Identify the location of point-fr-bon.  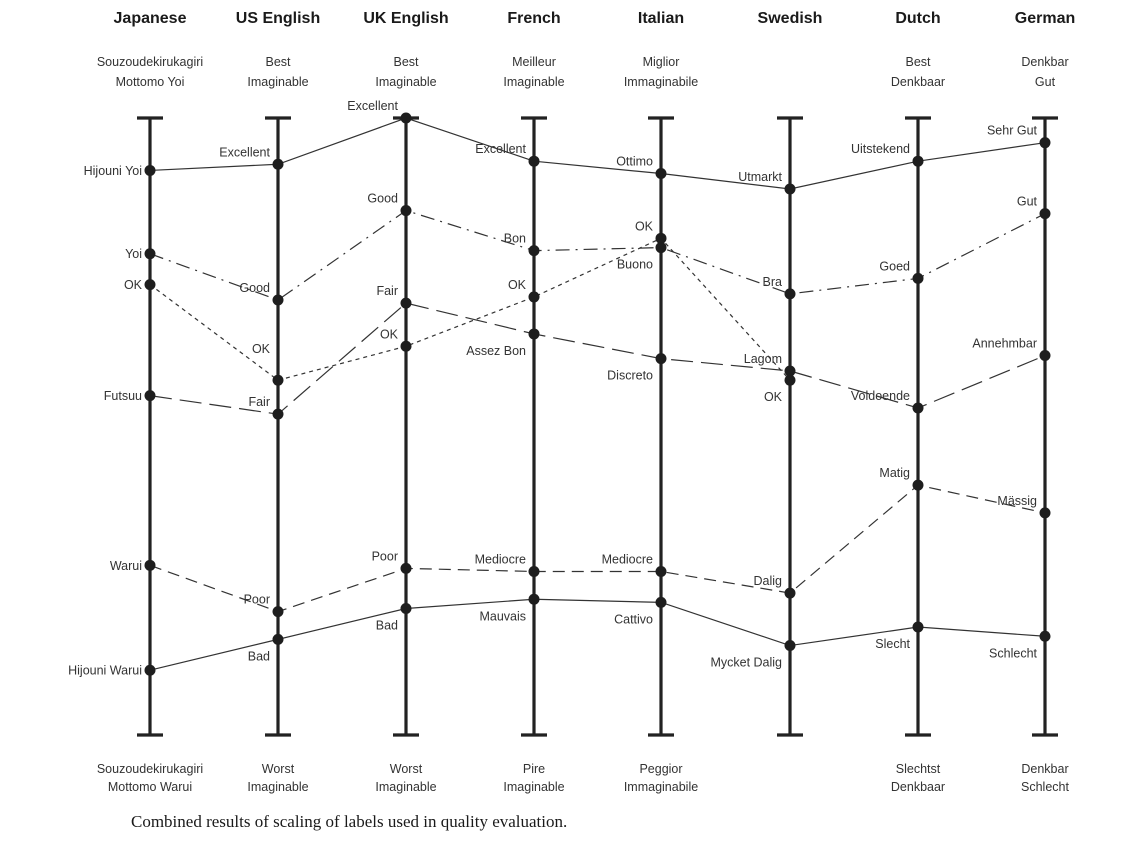
(534, 251).